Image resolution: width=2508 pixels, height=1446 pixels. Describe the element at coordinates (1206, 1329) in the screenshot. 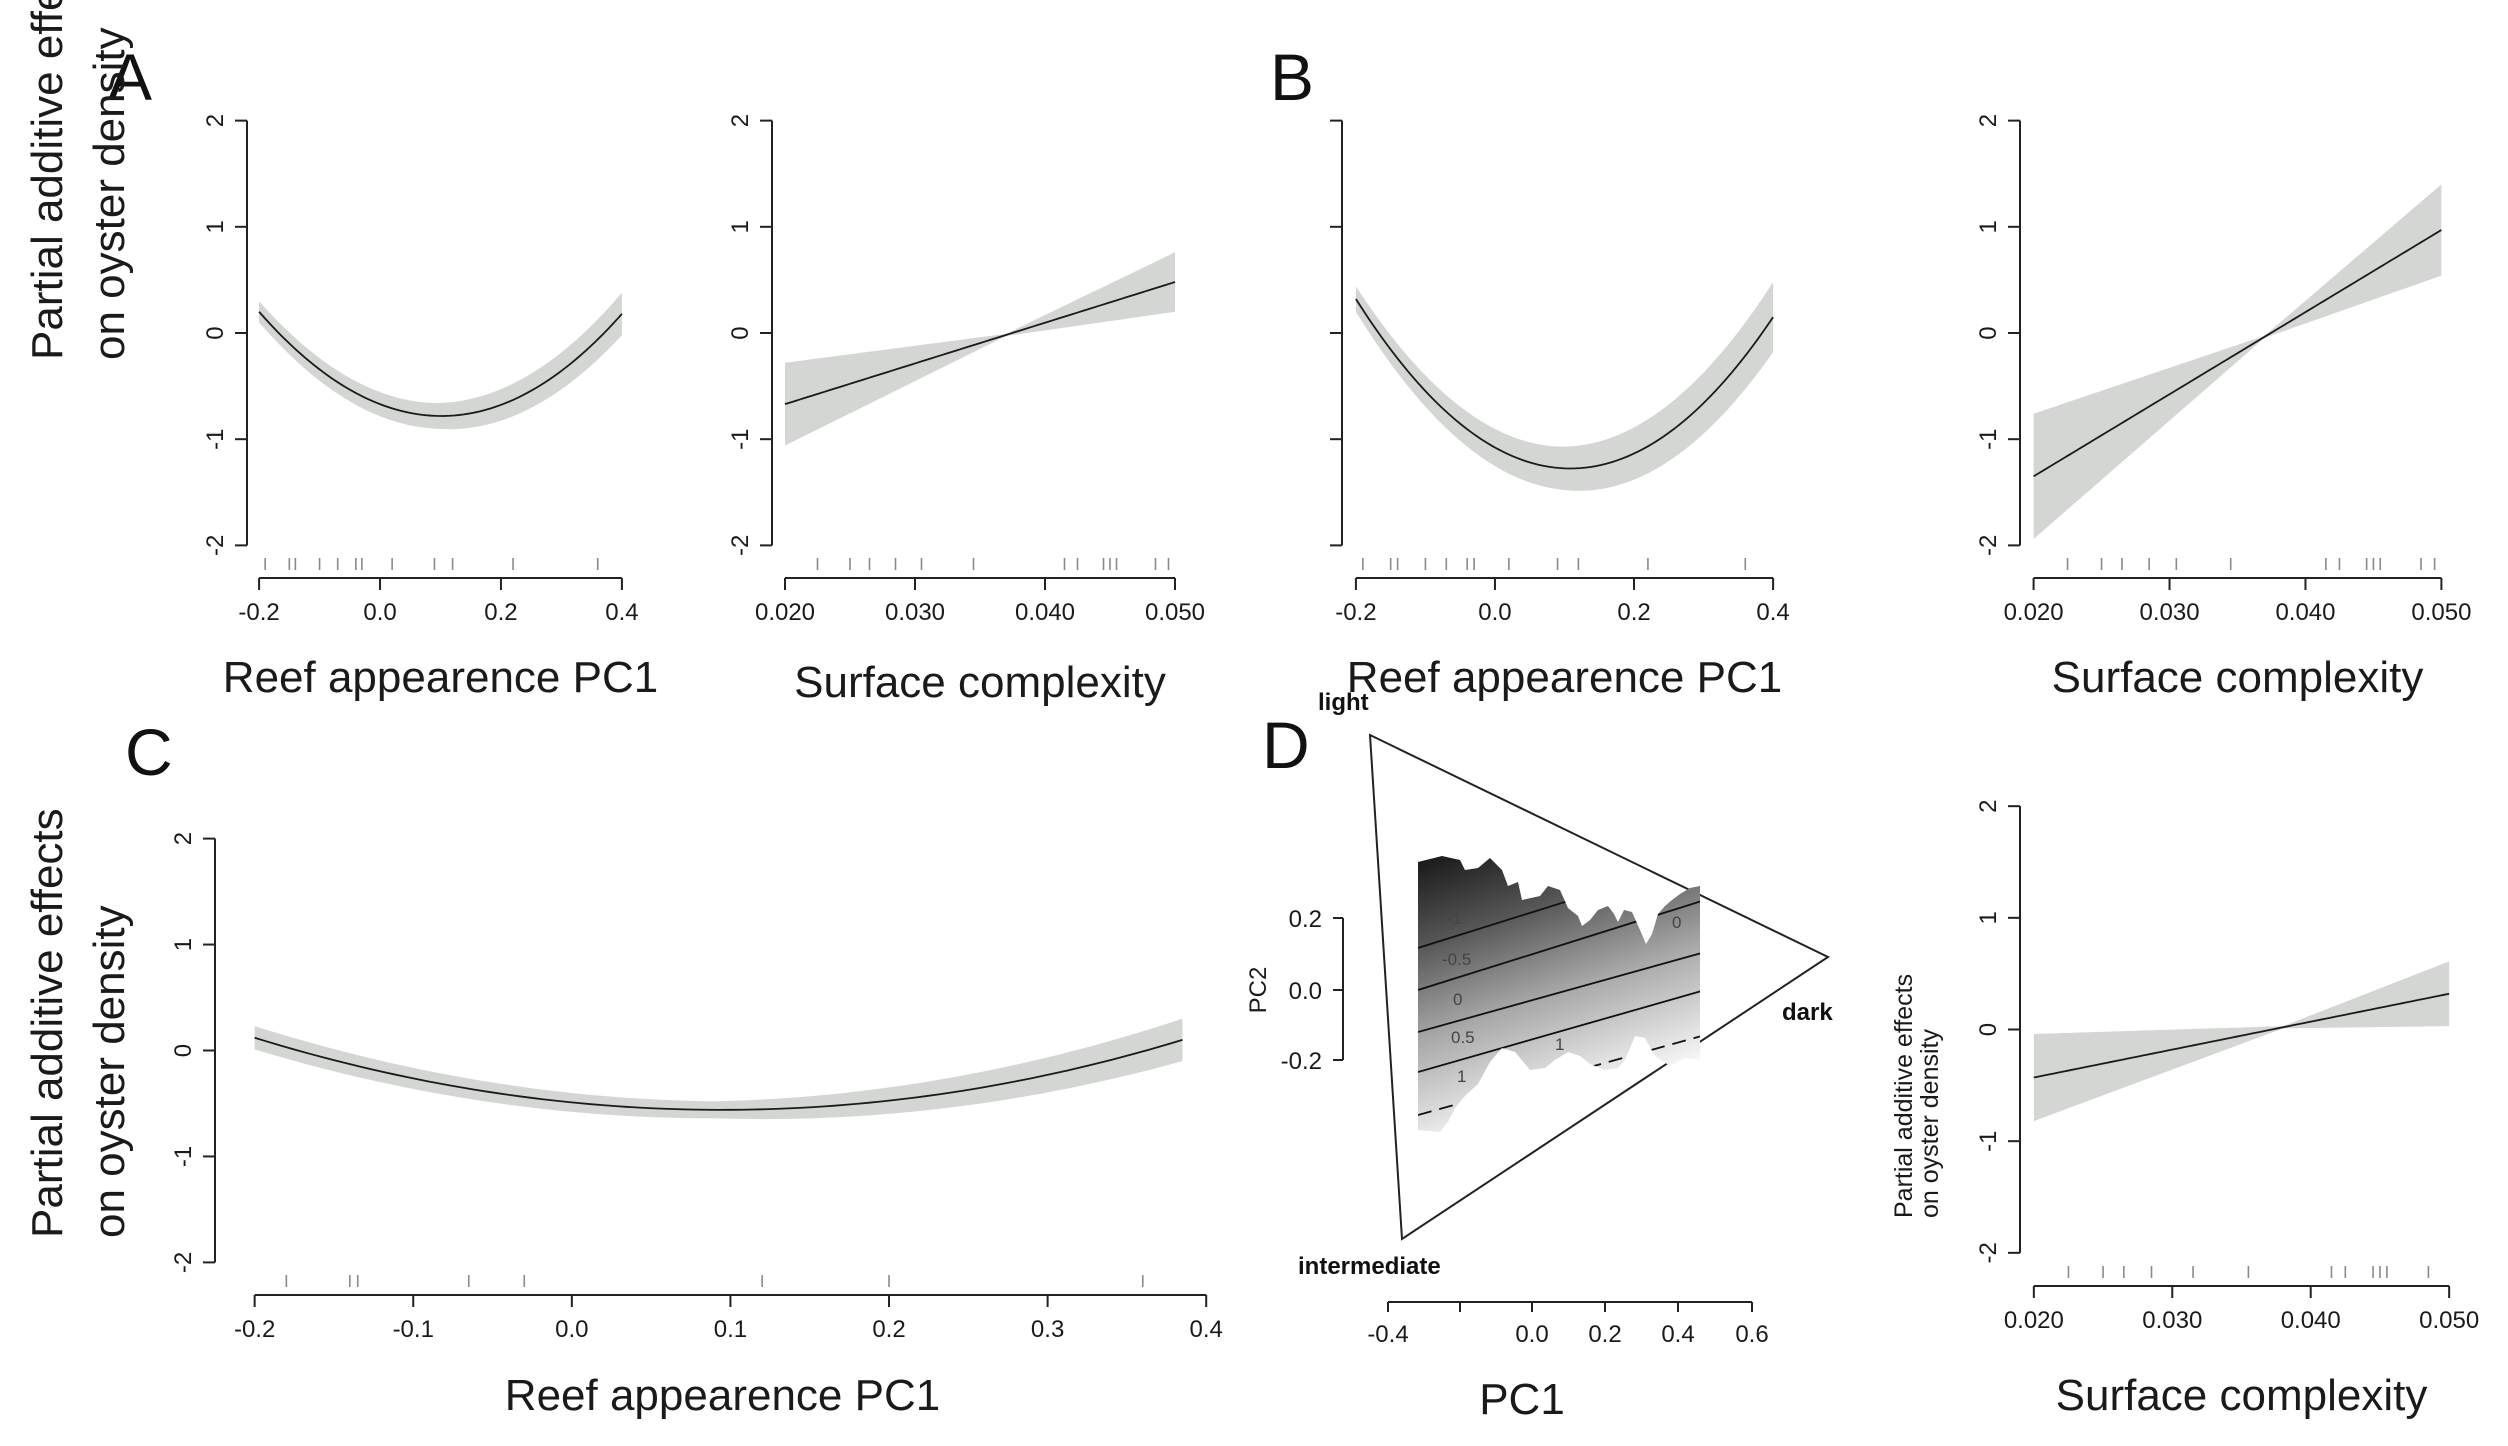

I see `c1-x-tick-label: 0.4` at that location.